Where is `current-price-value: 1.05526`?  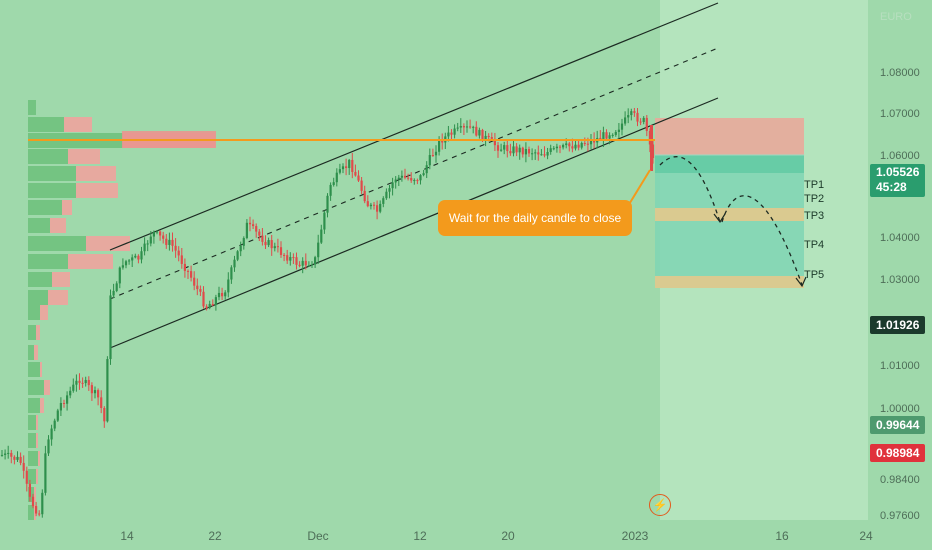
current-price-value: 1.05526 is located at coordinates (898, 172).